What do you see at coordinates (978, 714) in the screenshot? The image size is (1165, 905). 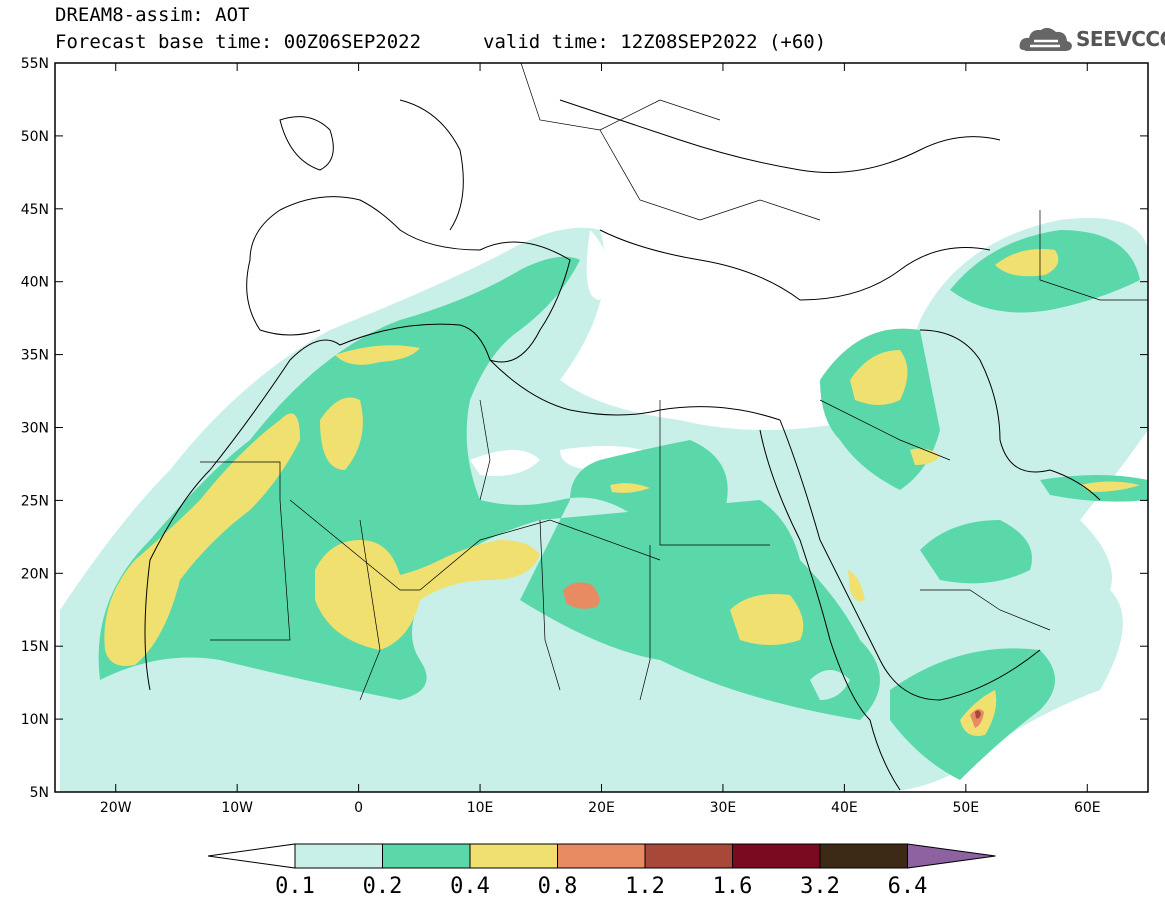 I see `aot-contour-1.2` at bounding box center [978, 714].